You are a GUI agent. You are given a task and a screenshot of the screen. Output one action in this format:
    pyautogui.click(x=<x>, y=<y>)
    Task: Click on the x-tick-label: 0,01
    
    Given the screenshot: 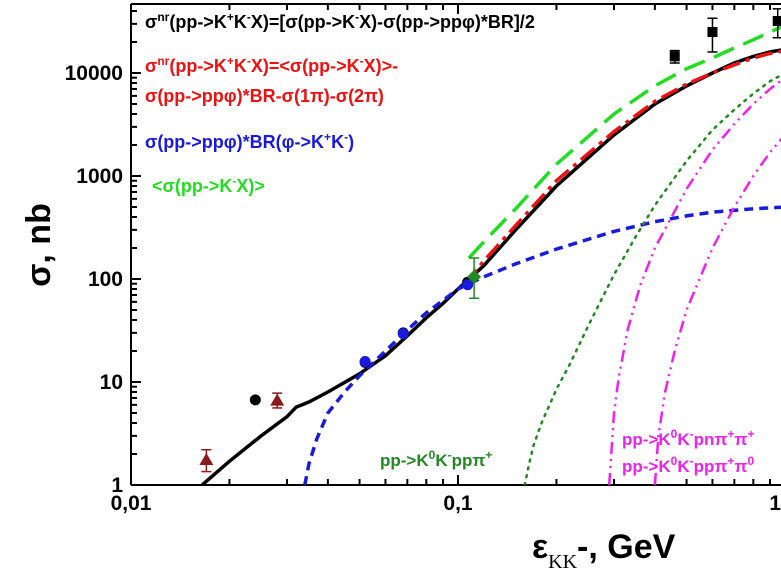 What is the action you would take?
    pyautogui.click(x=131, y=503)
    